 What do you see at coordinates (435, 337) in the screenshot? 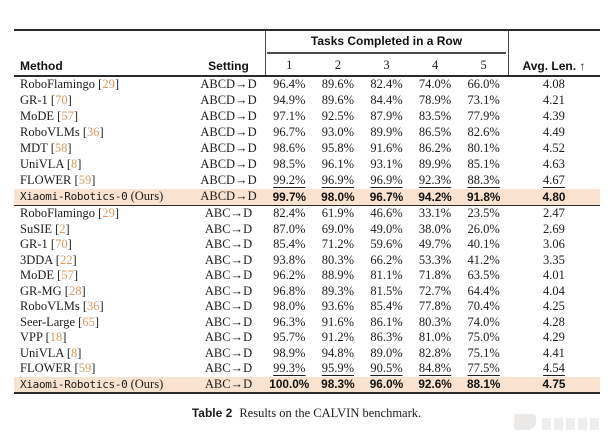
I see `tasks-4-cell: 81.0%` at bounding box center [435, 337].